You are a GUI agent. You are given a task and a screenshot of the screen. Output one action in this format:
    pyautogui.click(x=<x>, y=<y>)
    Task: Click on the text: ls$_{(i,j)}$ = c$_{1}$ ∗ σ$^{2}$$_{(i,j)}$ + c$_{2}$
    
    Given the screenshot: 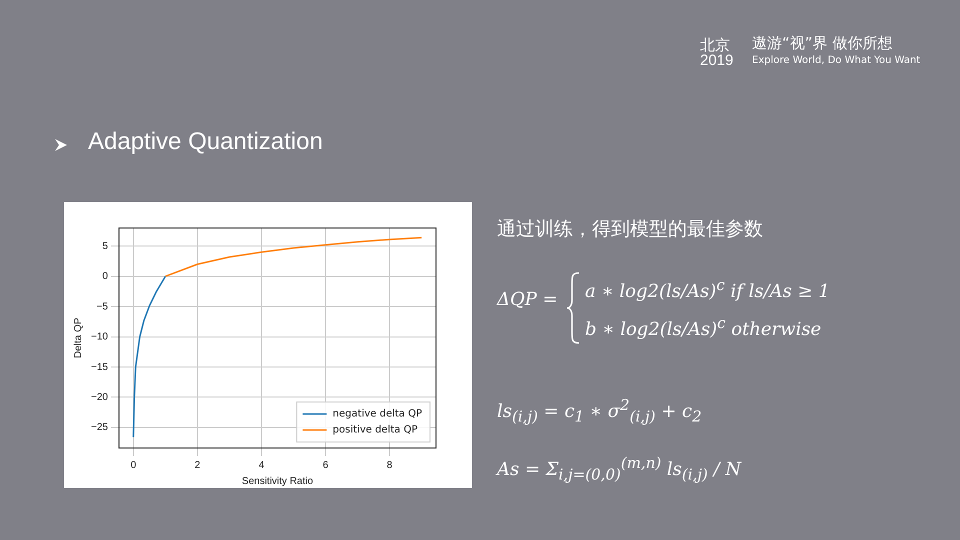 What is the action you would take?
    pyautogui.click(x=599, y=411)
    